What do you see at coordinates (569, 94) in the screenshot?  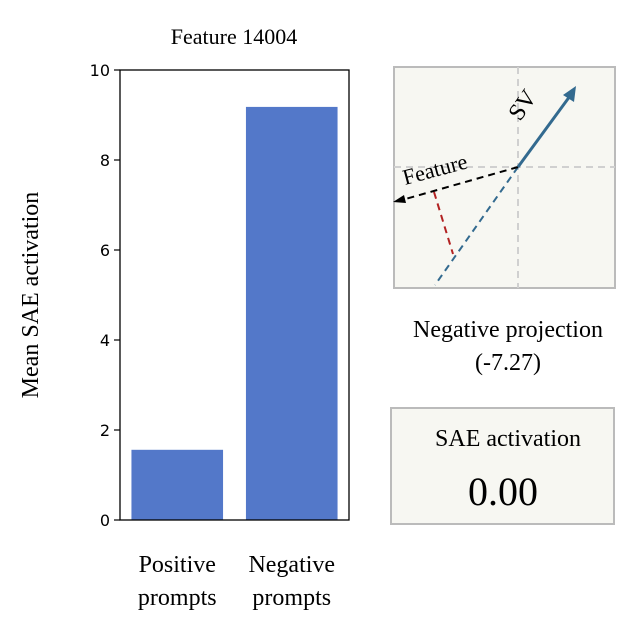 I see `sv-arrowhead` at bounding box center [569, 94].